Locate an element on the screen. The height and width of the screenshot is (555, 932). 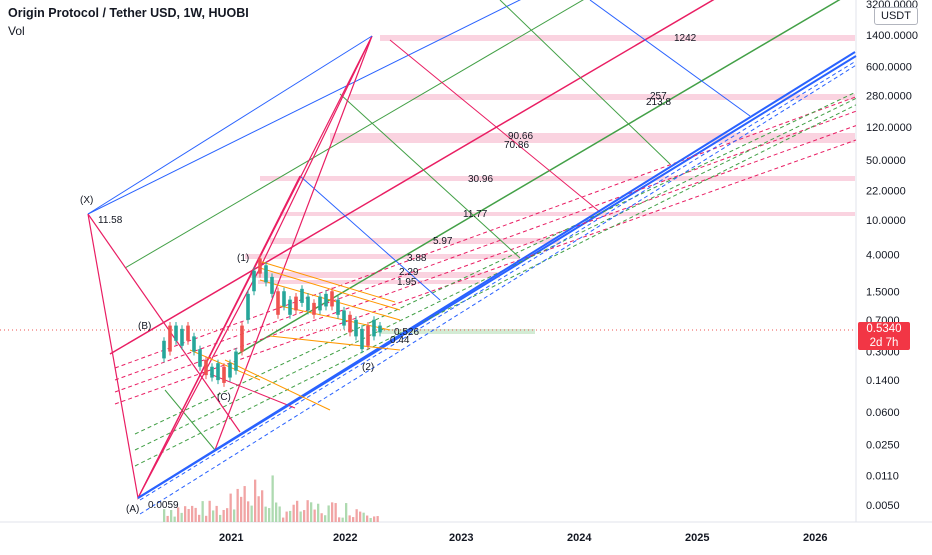
price-tick-5: 50.0000 is located at coordinates (886, 161).